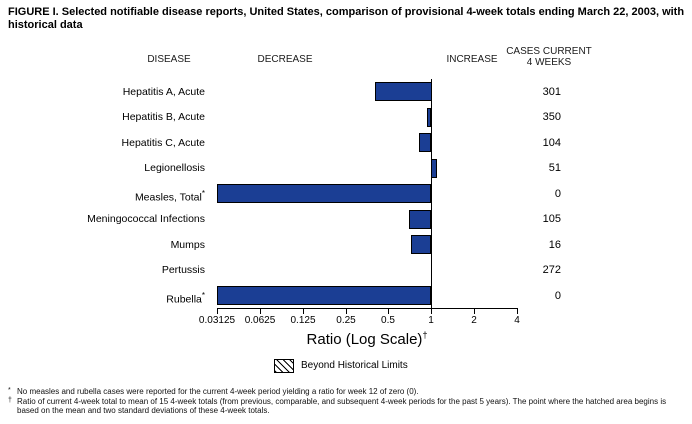  Describe the element at coordinates (285, 59) in the screenshot. I see `column-header-decrease: DECREASE` at that location.